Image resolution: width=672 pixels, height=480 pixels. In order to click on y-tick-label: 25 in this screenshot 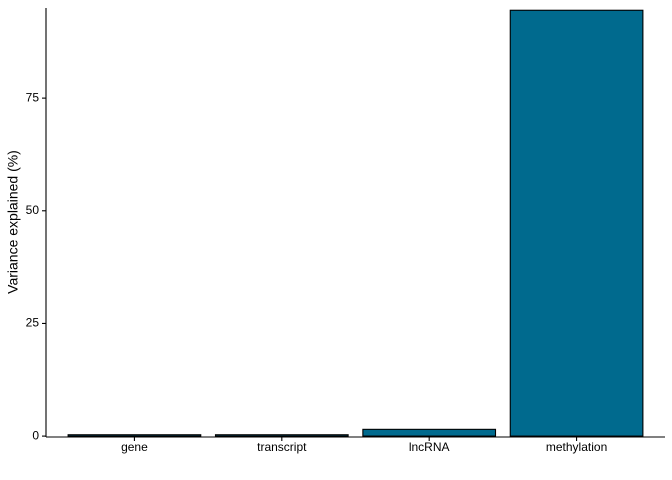, I will do `click(33, 323)`.